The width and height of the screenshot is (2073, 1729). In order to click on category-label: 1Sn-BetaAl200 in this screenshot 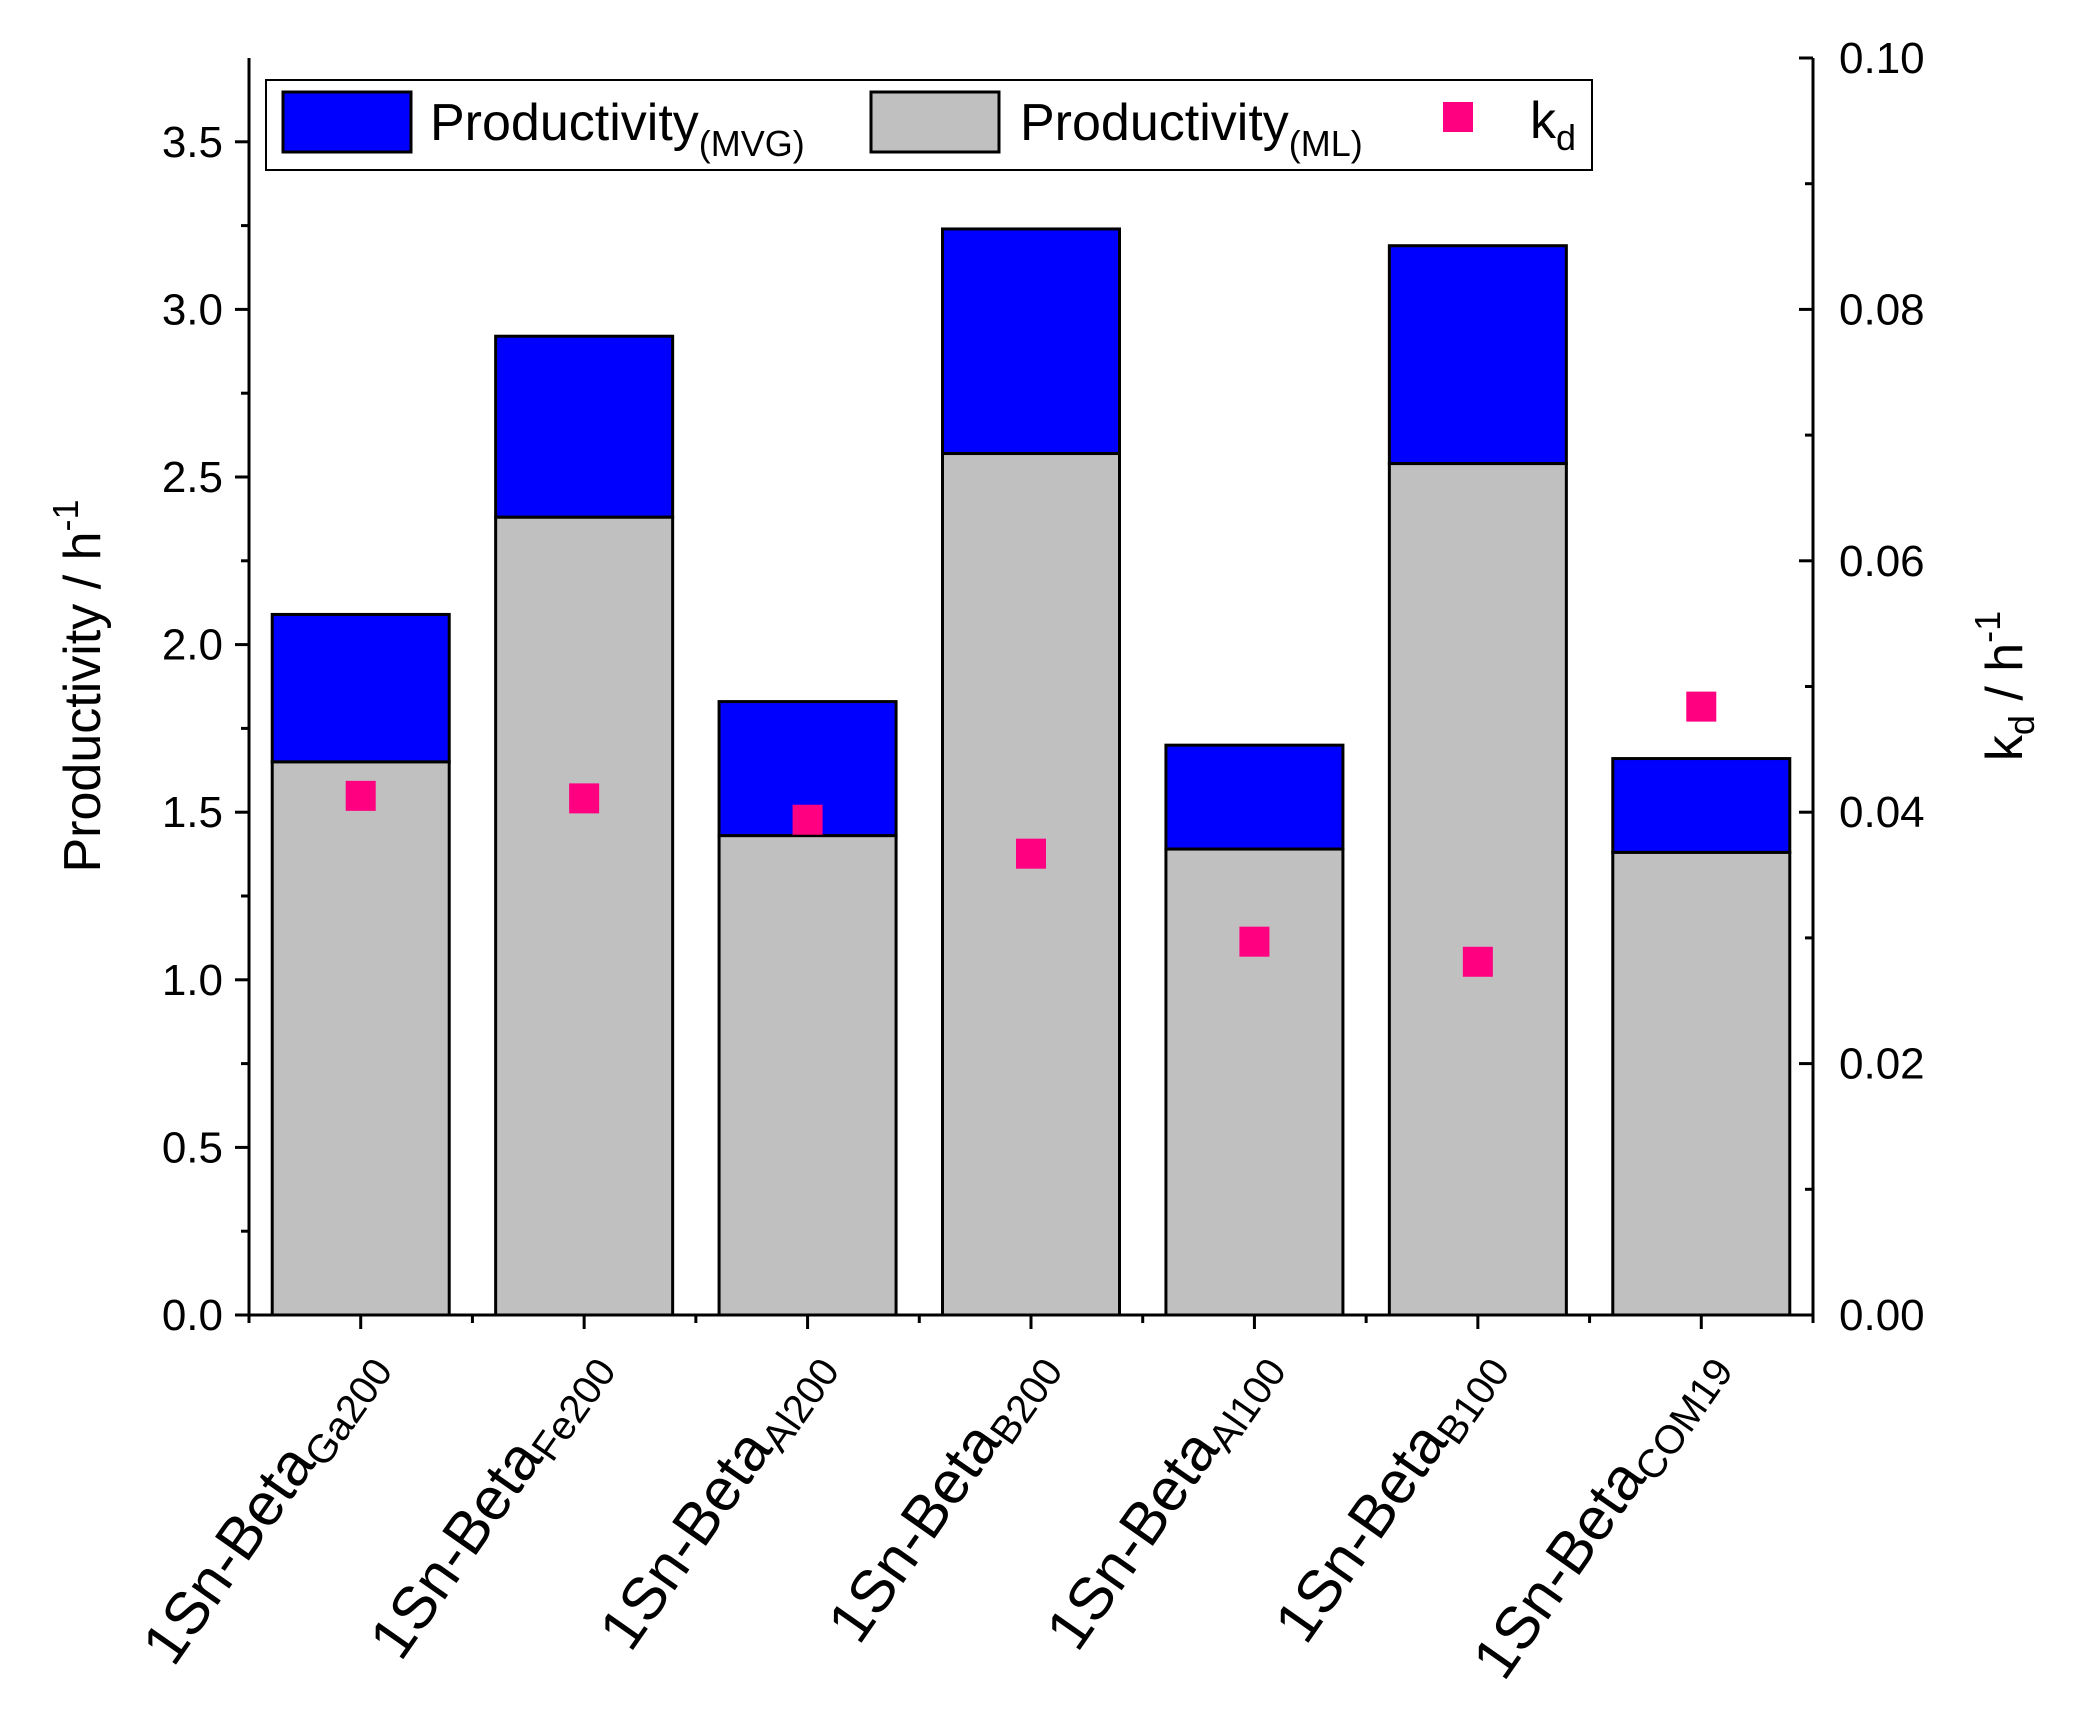, I will do `click(717, 1499)`.